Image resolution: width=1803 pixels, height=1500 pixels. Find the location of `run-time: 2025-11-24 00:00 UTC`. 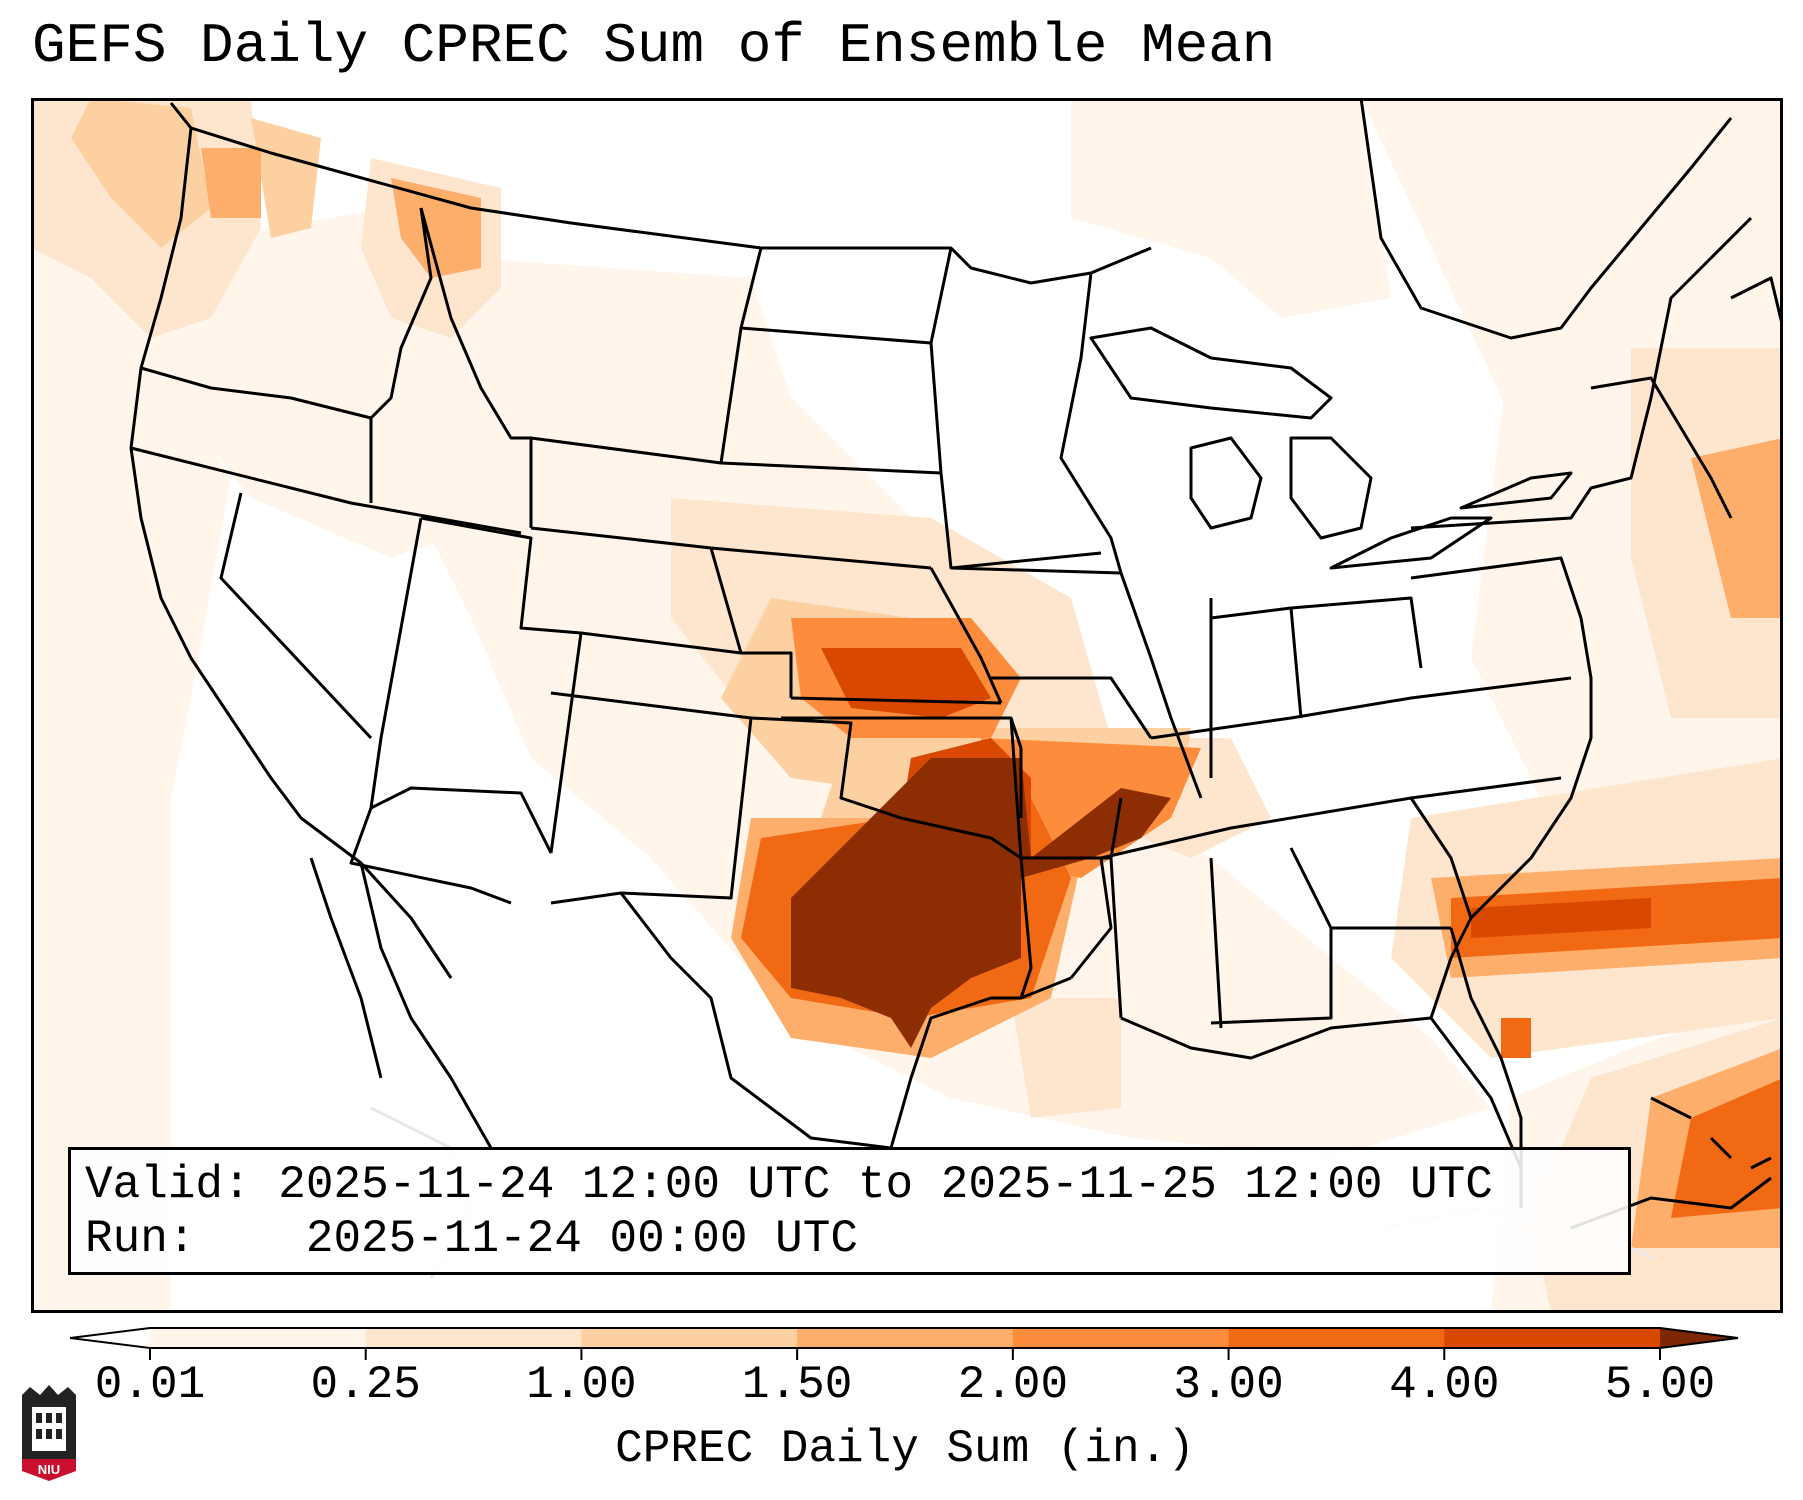

run-time: 2025-11-24 00:00 UTC is located at coordinates (581, 1239).